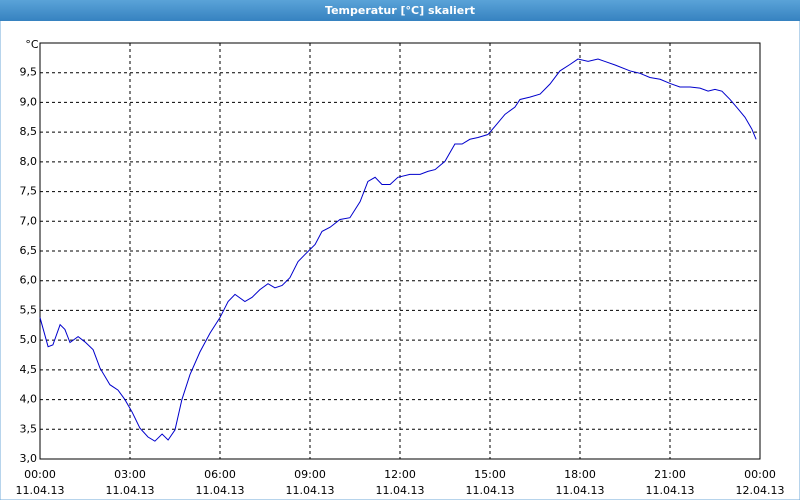 The image size is (800, 500). Describe the element at coordinates (310, 474) in the screenshot. I see `x-tick-label: 09:00` at that location.